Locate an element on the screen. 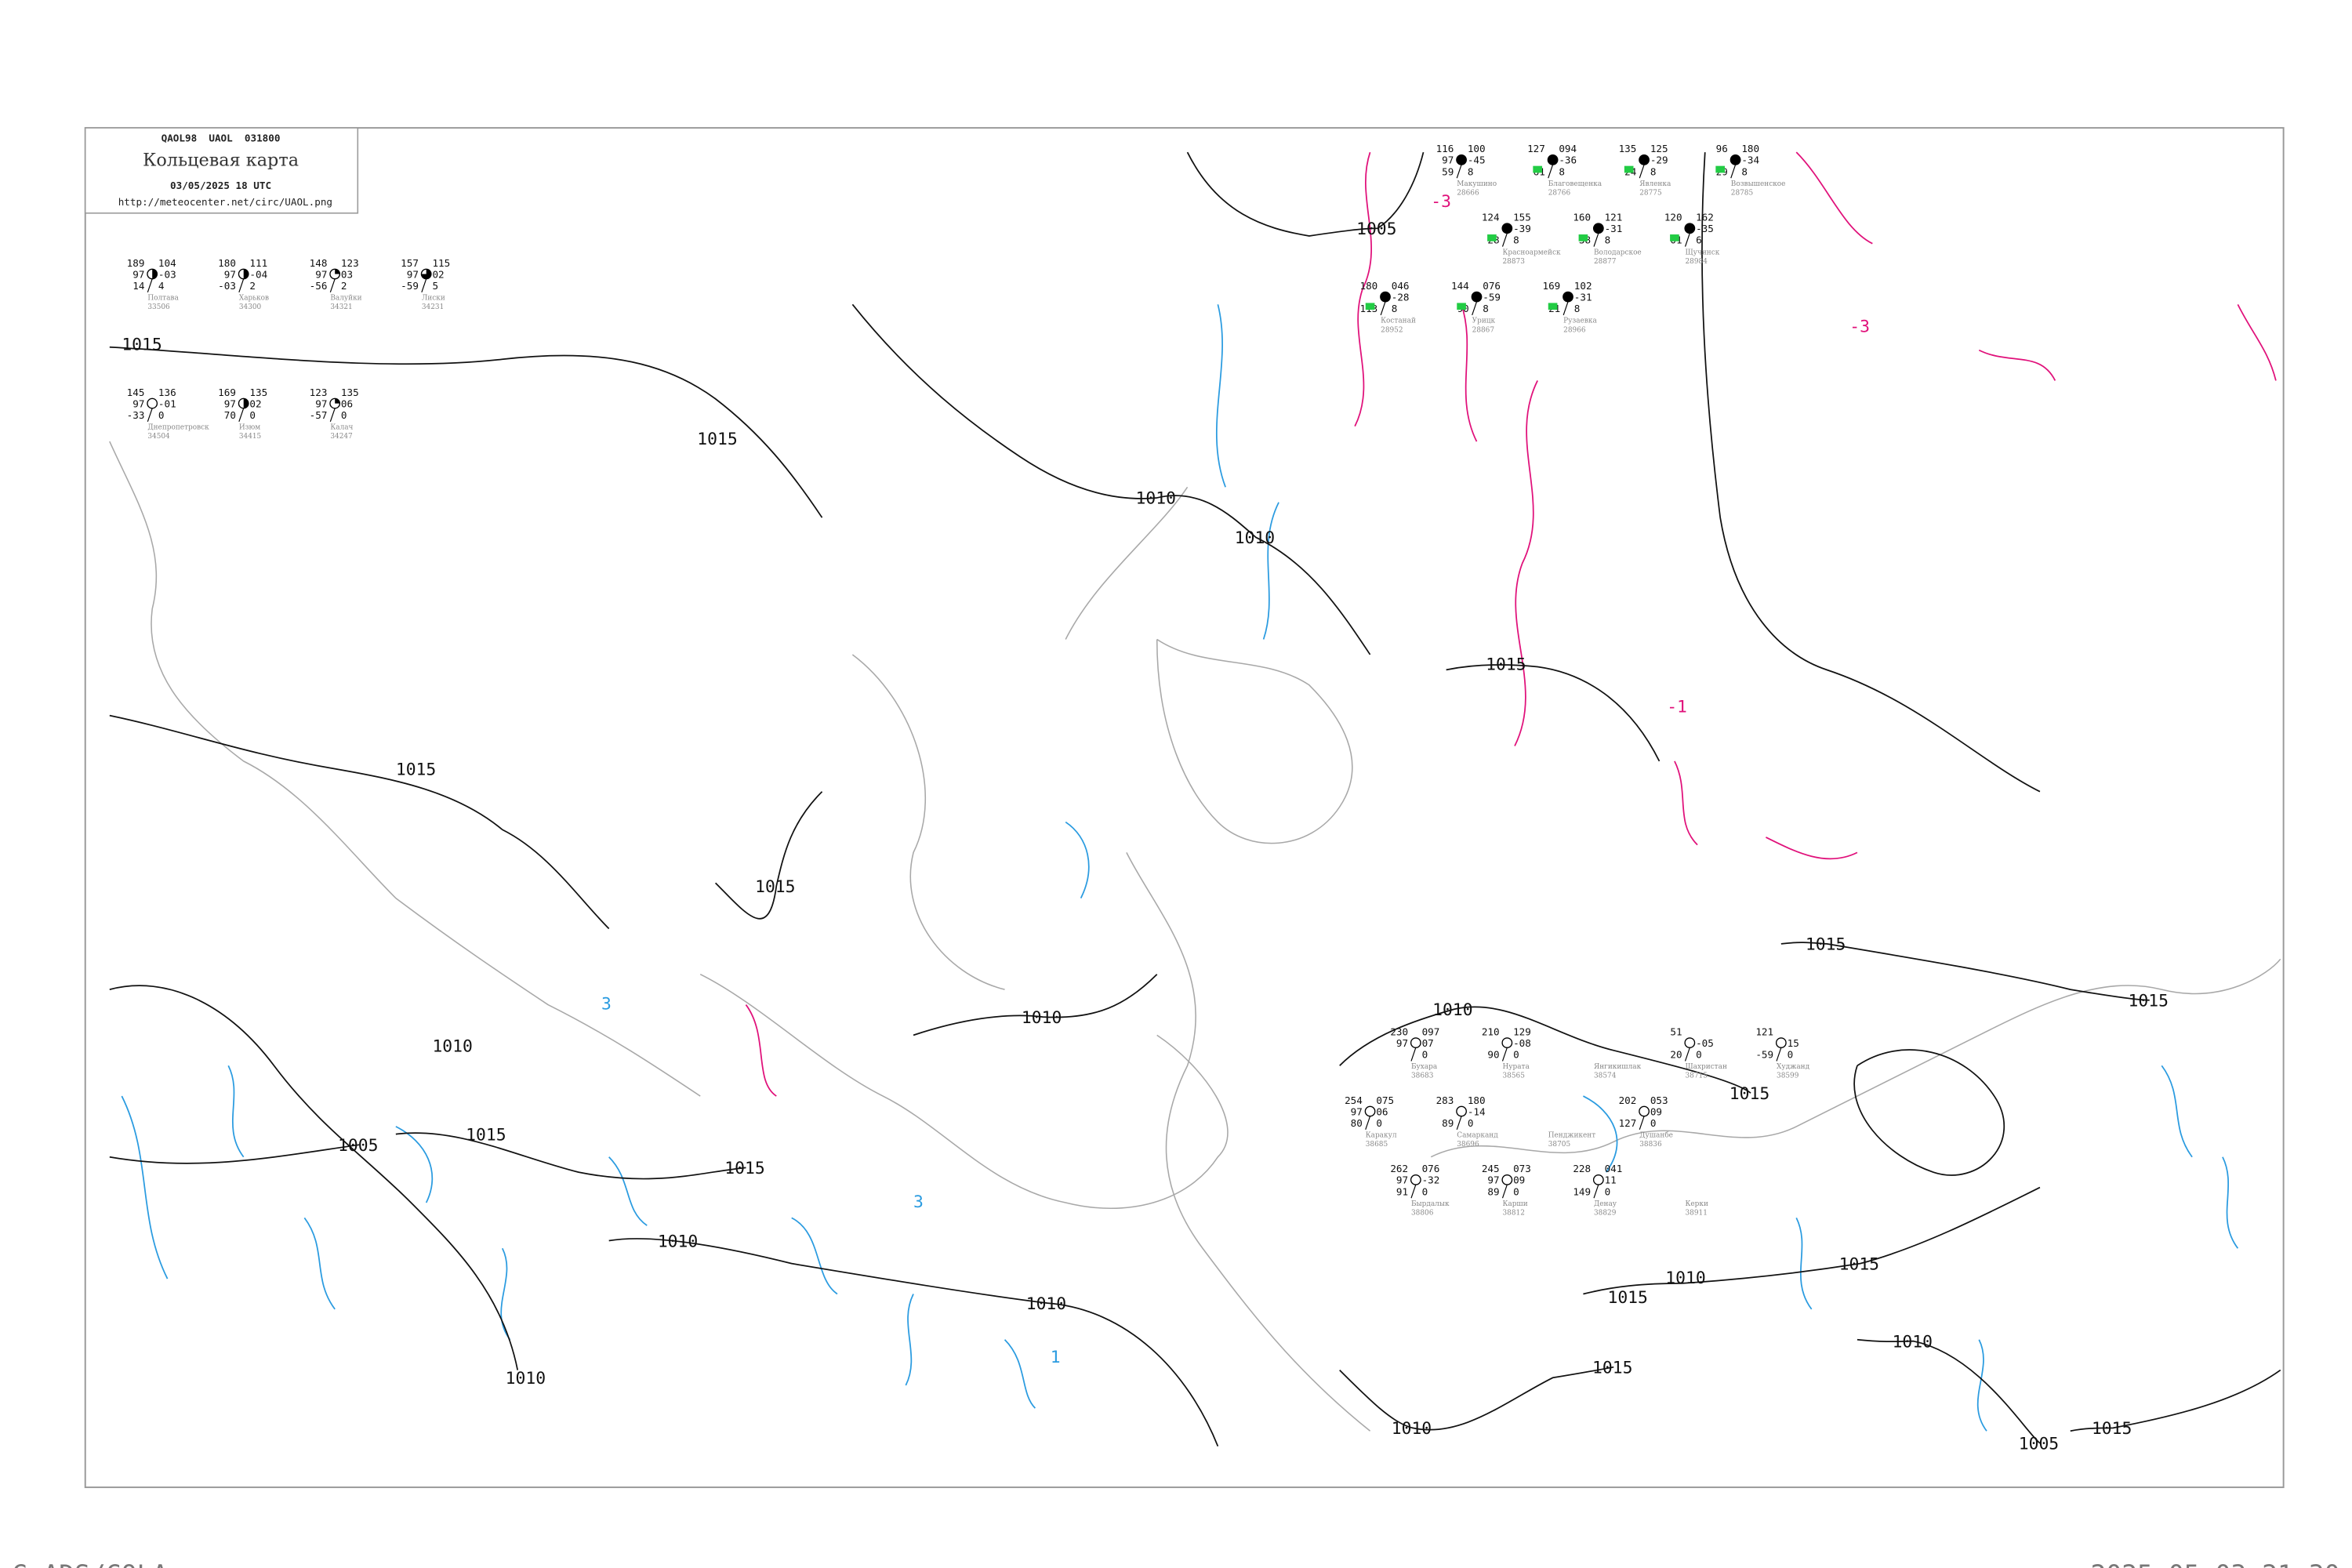 The width and height of the screenshot is (2352, 1568). station-value-tr: 162 is located at coordinates (1705, 218).